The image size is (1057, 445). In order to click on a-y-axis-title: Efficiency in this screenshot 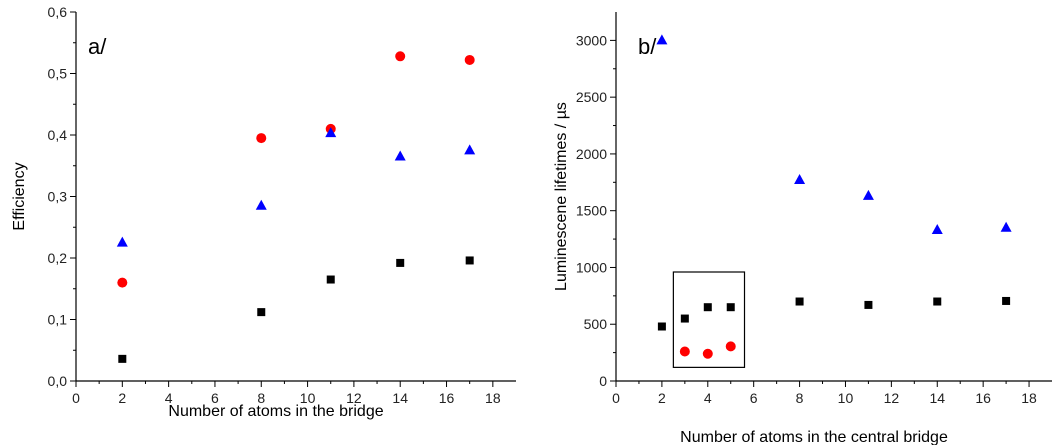, I will do `click(19, 196)`.